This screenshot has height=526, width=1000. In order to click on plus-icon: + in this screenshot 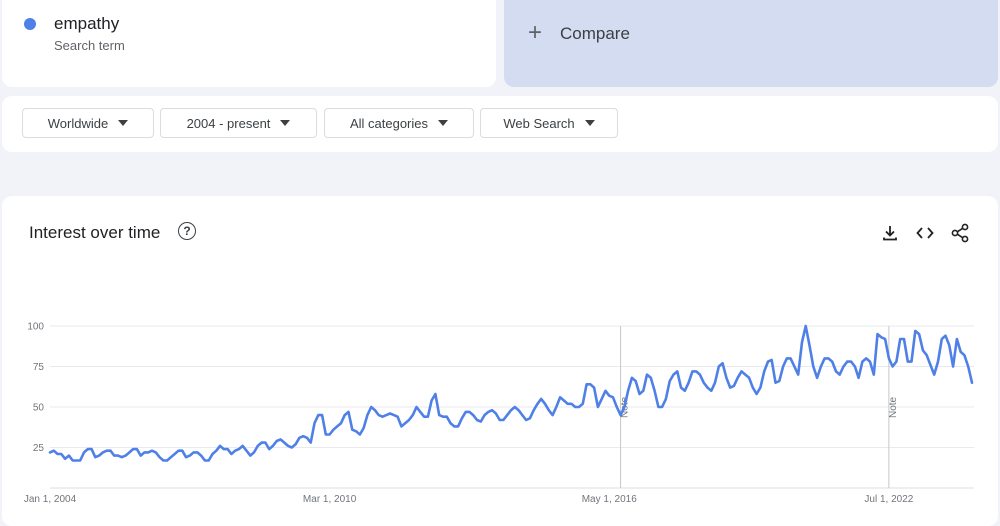, I will do `click(535, 32)`.